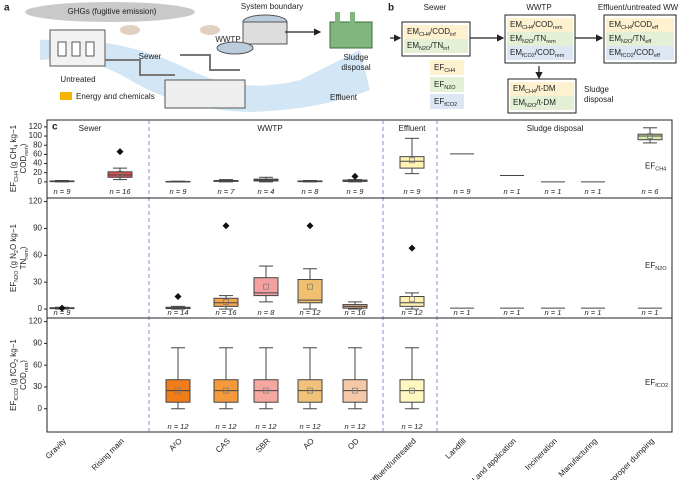 This screenshot has width=685, height=480. I want to click on row-label: EFCH4, so click(655, 167).